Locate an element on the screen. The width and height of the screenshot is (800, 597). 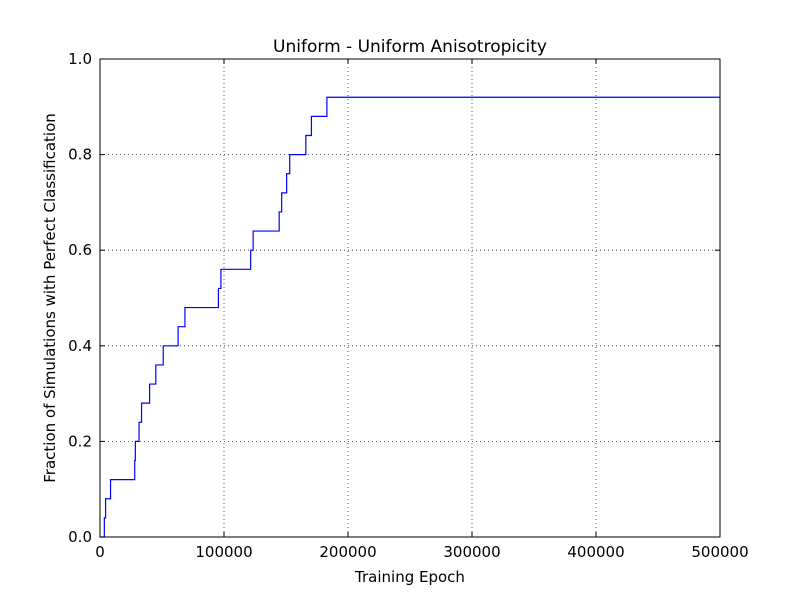
y-tick-label: 0.0 is located at coordinates (80, 537).